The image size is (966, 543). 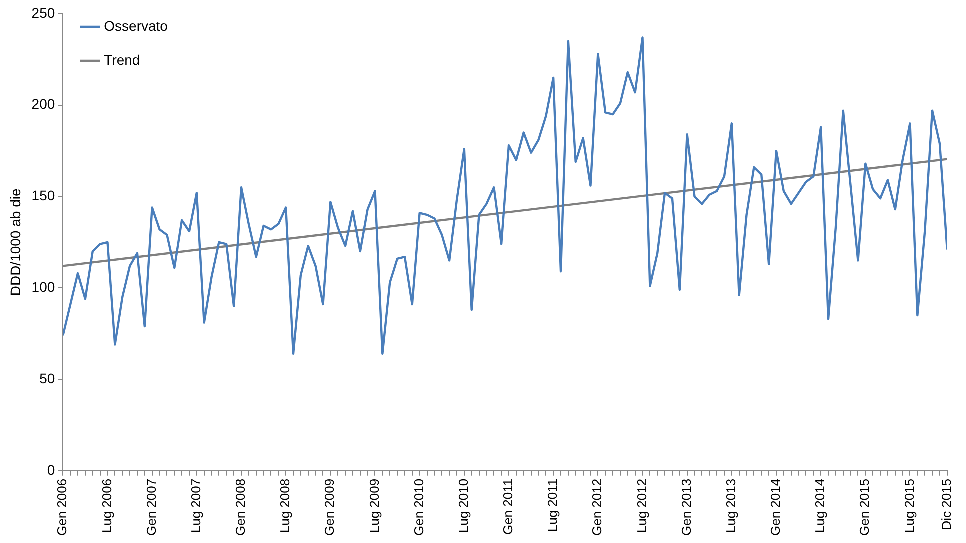 I want to click on x-tick-label: Gen 2015, so click(x=864, y=507).